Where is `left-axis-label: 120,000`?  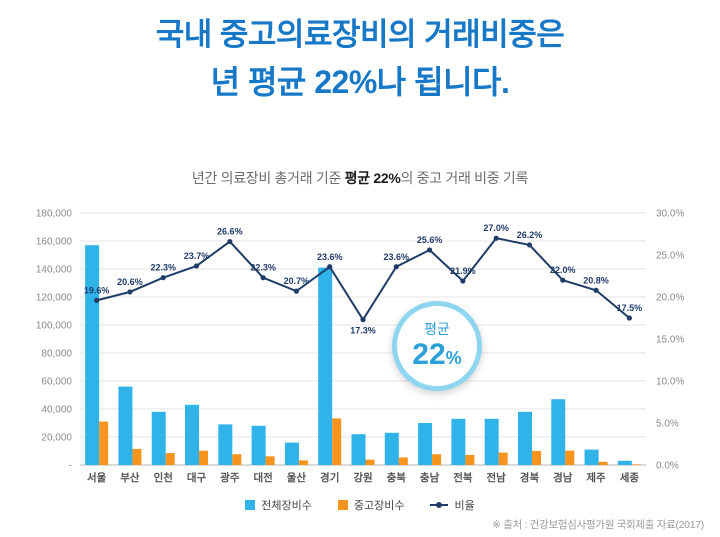
left-axis-label: 120,000 is located at coordinates (54, 298).